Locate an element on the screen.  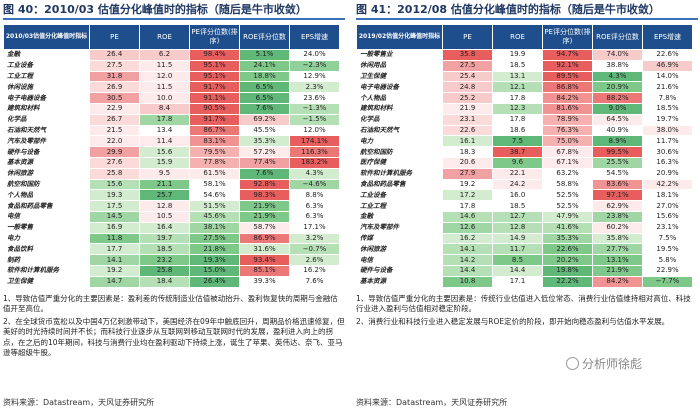
table-cell: 2.3% is located at coordinates (314, 87).